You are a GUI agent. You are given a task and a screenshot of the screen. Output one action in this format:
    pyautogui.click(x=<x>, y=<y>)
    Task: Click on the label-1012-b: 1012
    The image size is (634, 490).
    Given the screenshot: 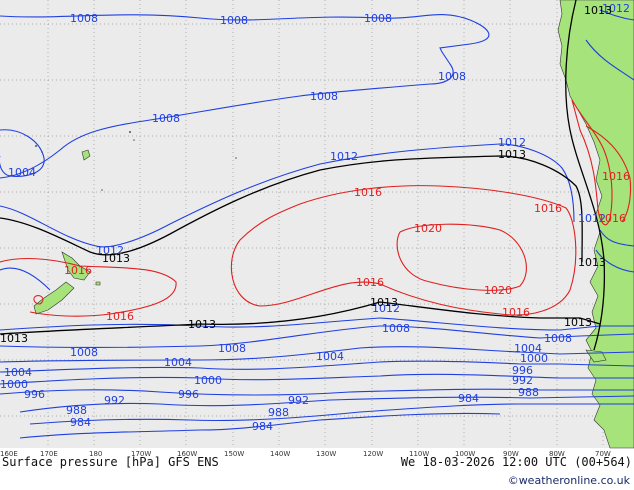 What is the action you would take?
    pyautogui.click(x=512, y=142)
    